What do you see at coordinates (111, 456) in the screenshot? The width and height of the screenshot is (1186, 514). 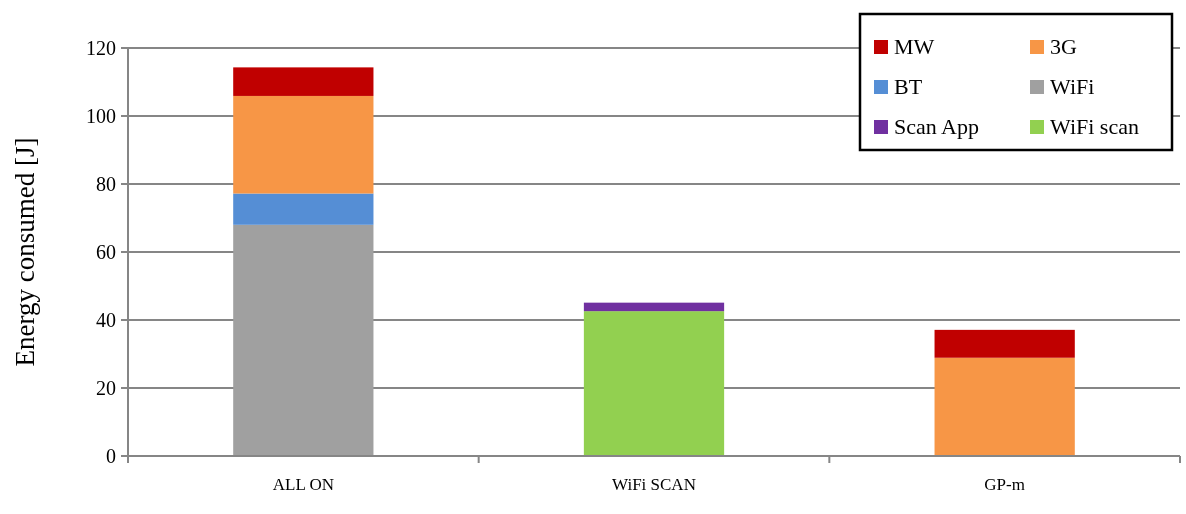 I see `y-tick-label: 0` at bounding box center [111, 456].